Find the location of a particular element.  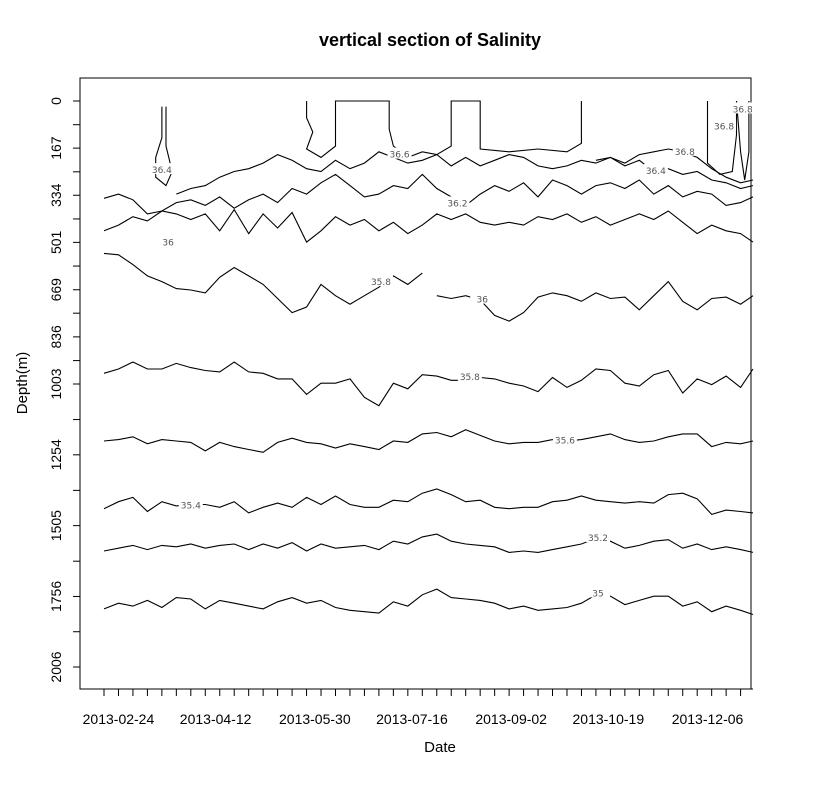

x-tick-label: 2013-12-06 is located at coordinates (708, 719).